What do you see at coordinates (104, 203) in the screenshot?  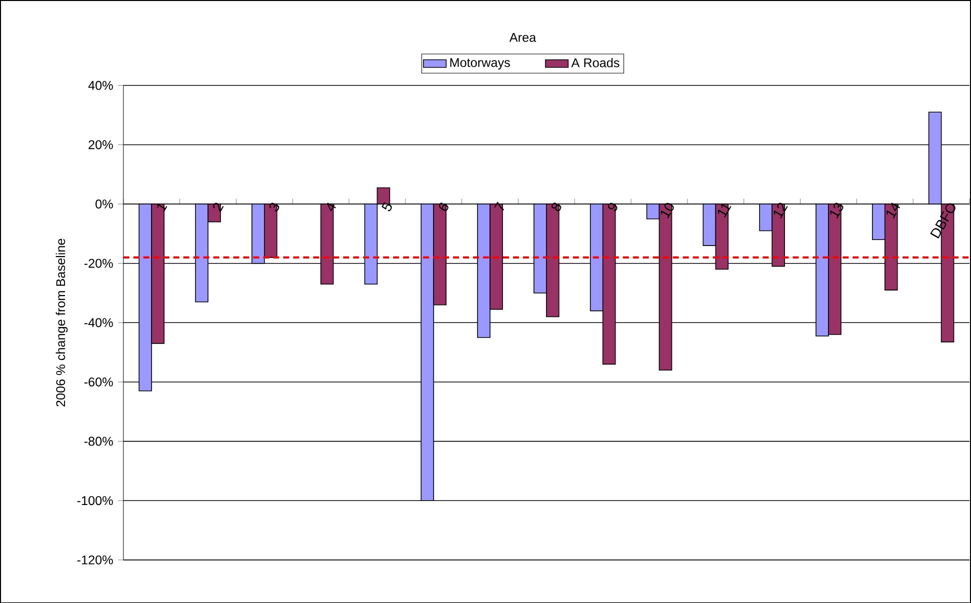 I see `y-tick-label: 0%` at bounding box center [104, 203].